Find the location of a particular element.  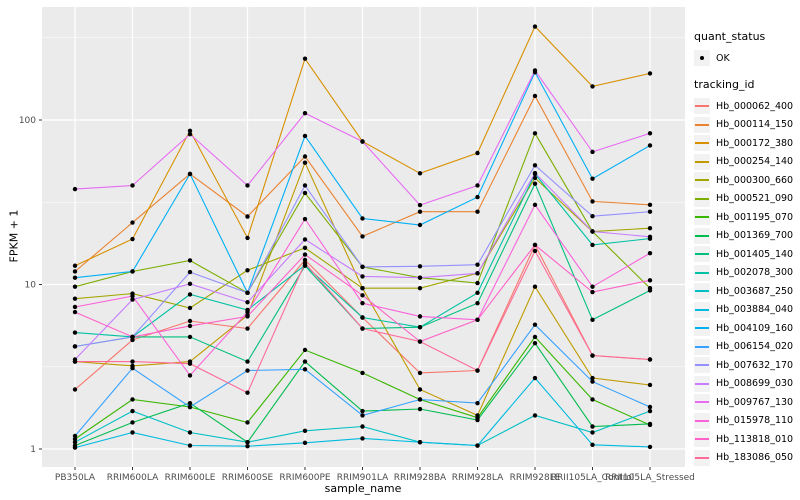

legend-item-Hb_003884_040: Hb_003884_040 is located at coordinates (747, 309).